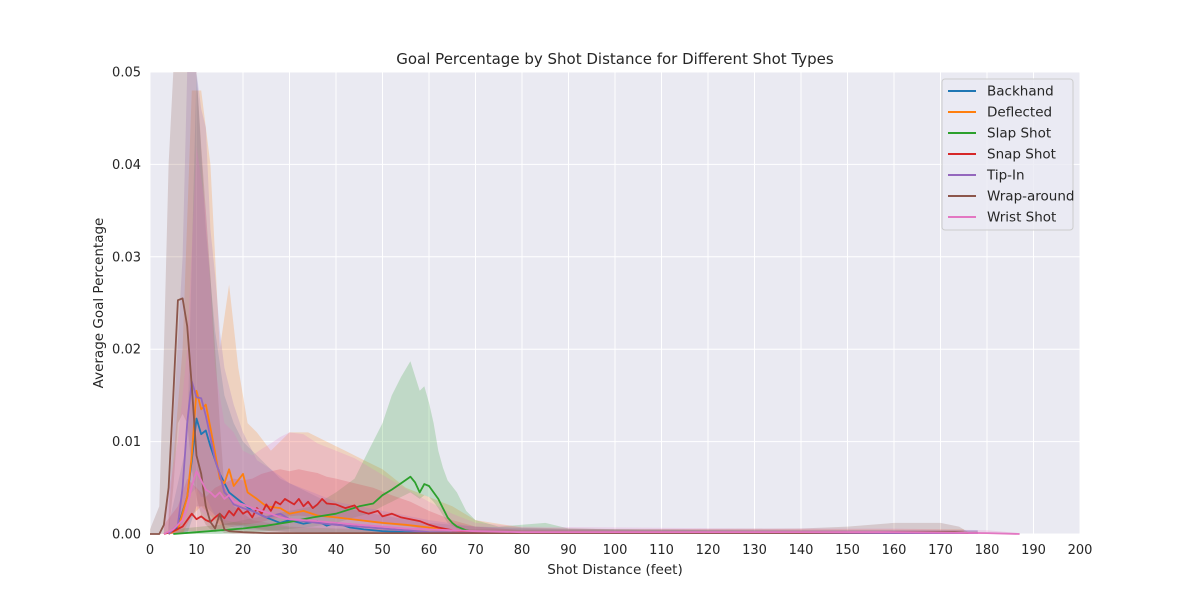 The width and height of the screenshot is (1200, 600). Describe the element at coordinates (568, 550) in the screenshot. I see `x-tick-label: 90` at that location.